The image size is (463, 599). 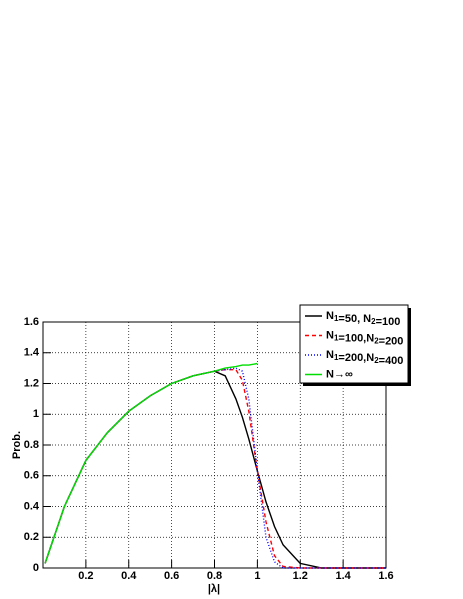 What do you see at coordinates (385, 576) in the screenshot?
I see `x-tick-label: 1.6` at bounding box center [385, 576].